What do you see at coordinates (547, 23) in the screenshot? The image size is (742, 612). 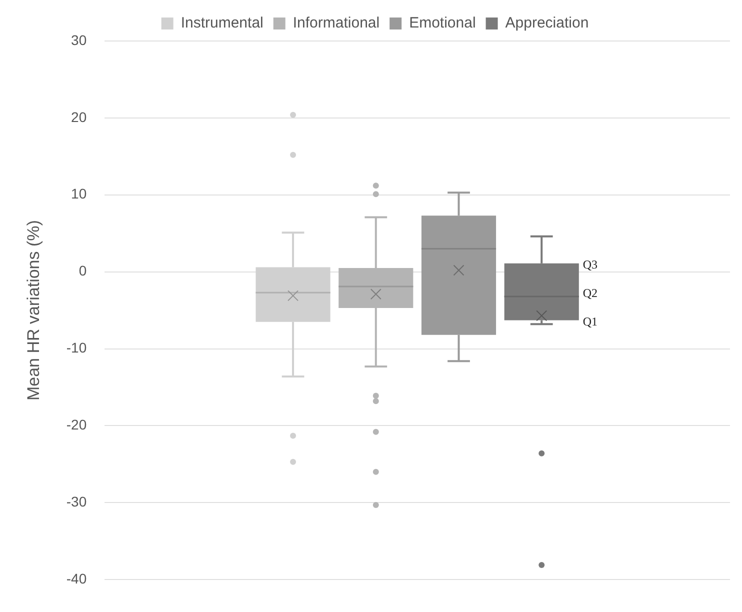 I see `legend-label: Appreciation` at bounding box center [547, 23].